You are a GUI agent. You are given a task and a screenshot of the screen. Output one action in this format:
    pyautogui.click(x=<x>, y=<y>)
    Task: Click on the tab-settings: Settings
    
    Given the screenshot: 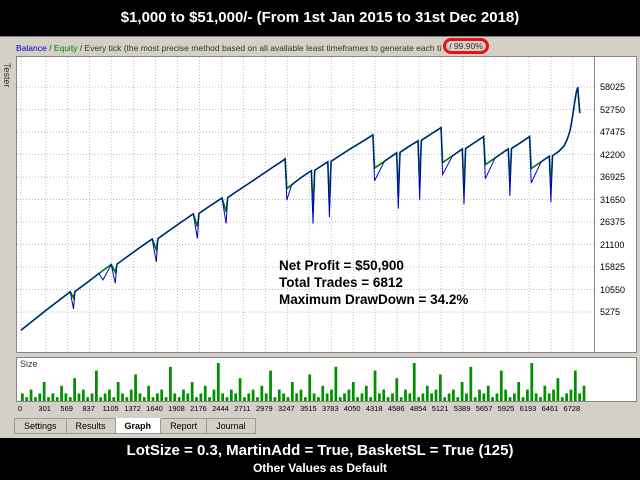 What is the action you would take?
    pyautogui.click(x=40, y=426)
    